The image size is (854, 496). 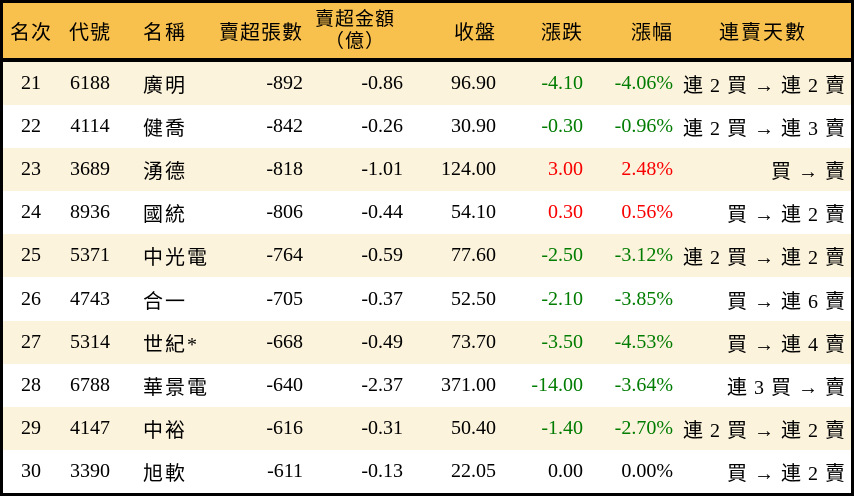 I want to click on rank-cell: 21, so click(x=31, y=83).